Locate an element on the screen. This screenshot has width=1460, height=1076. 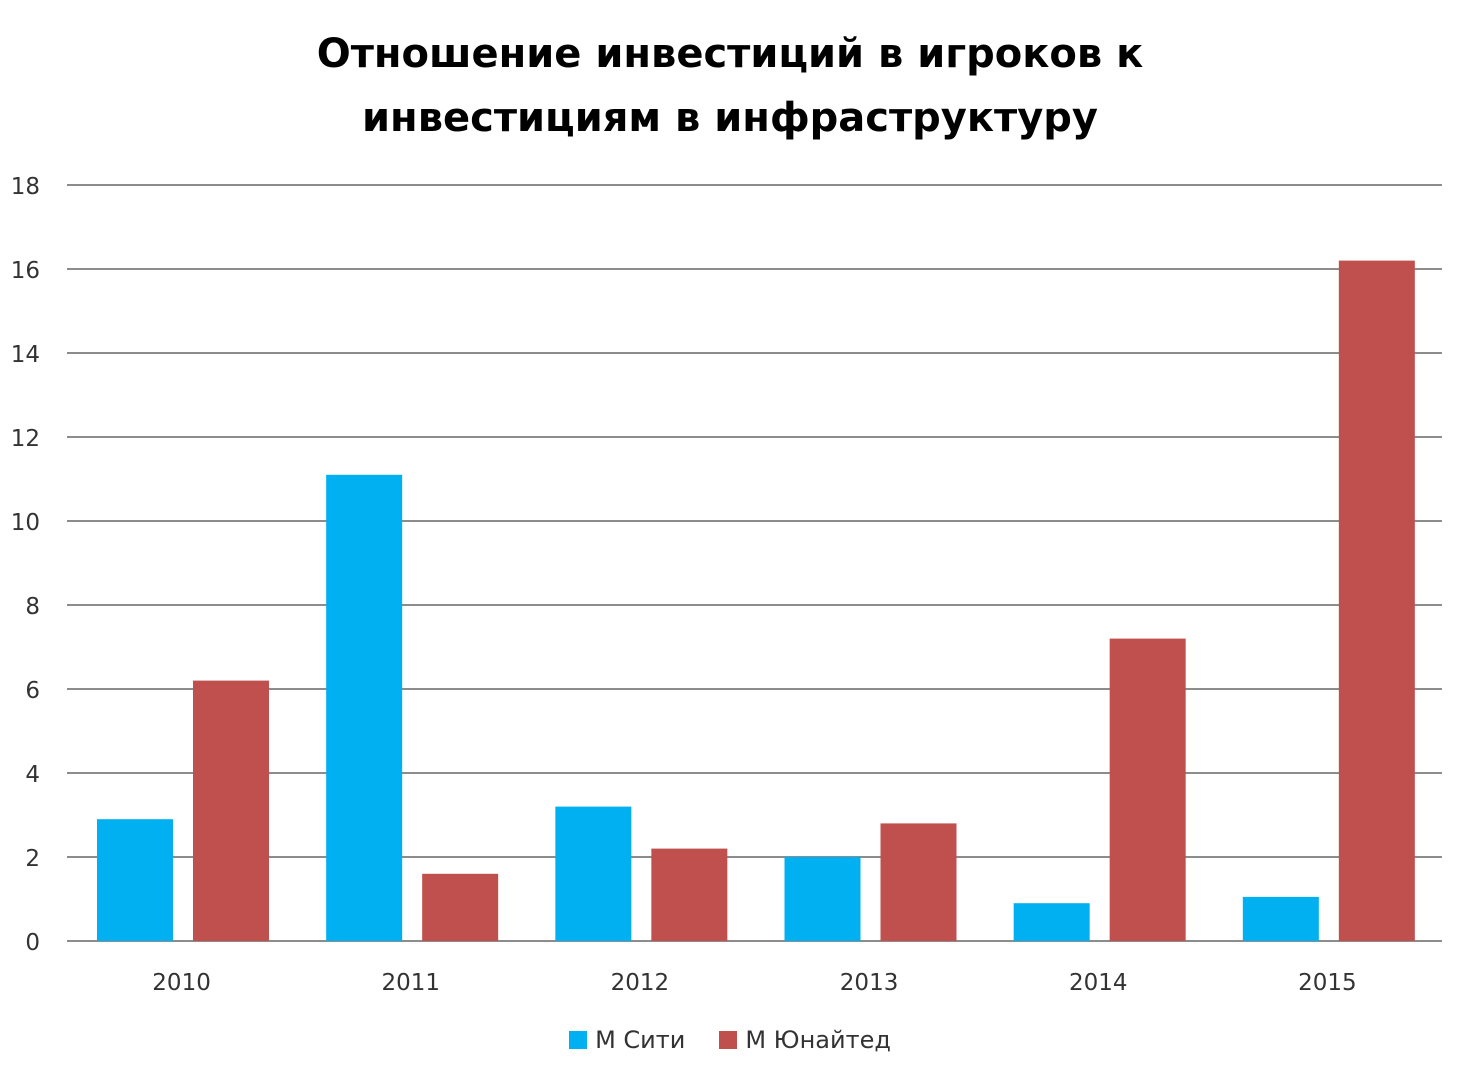
legend-label-series-2: М Юнайтед is located at coordinates (818, 1040).